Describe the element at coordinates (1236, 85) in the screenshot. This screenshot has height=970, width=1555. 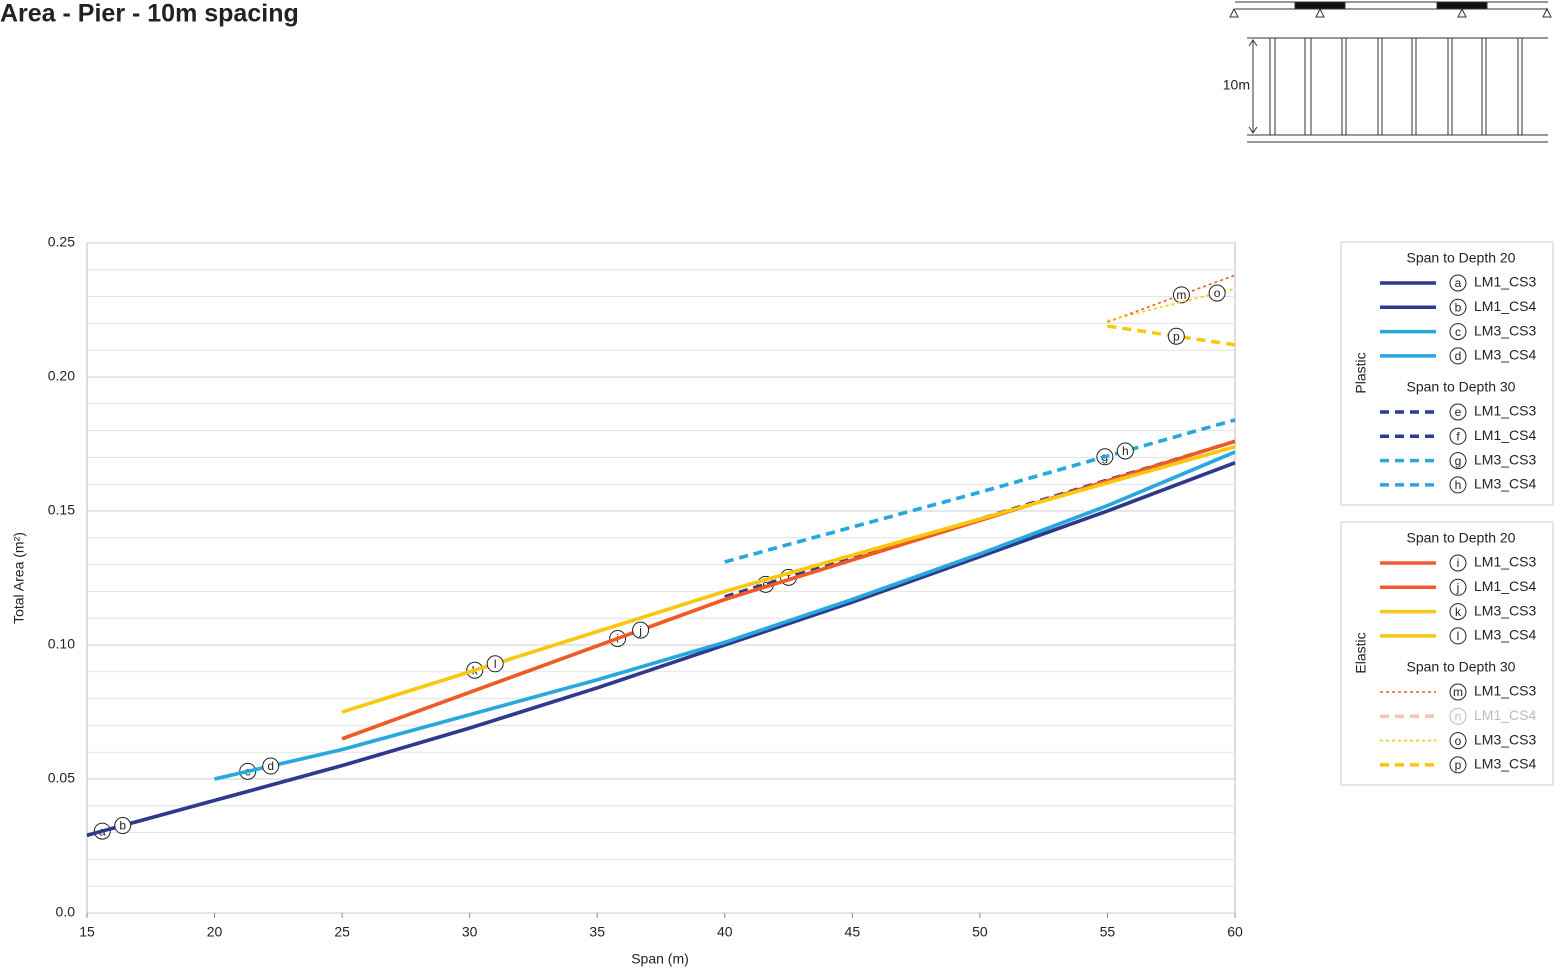
I see `inset-label: 10m` at that location.